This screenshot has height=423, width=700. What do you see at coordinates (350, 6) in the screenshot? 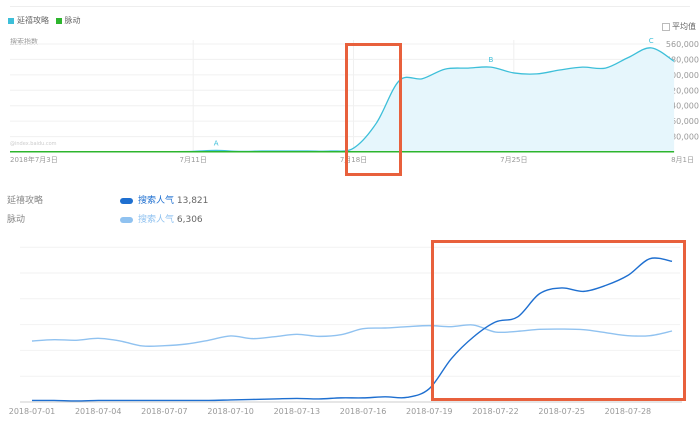
I see `top-divider` at bounding box center [350, 6].